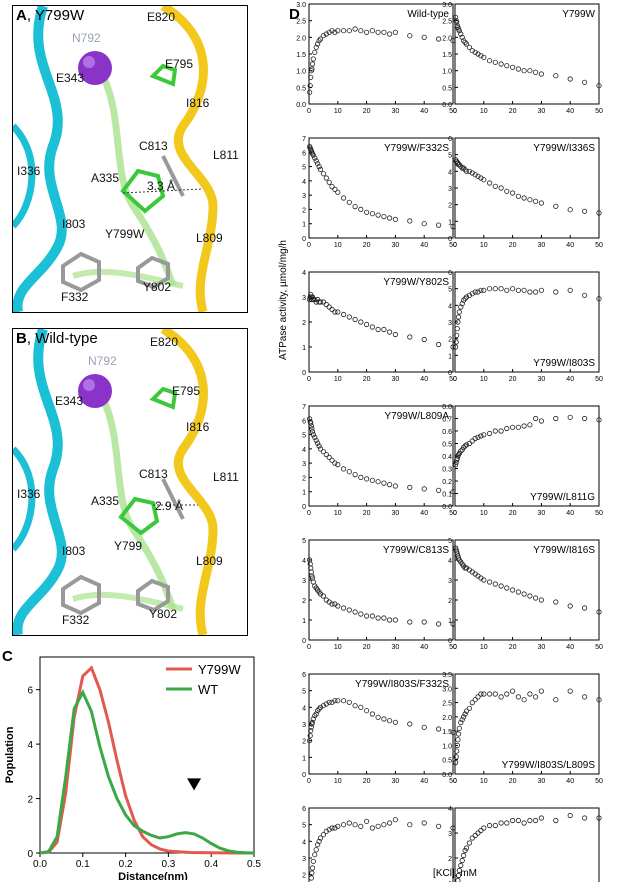  Describe the element at coordinates (527, 322) in the screenshot. I see `d-plot-frame` at that location.